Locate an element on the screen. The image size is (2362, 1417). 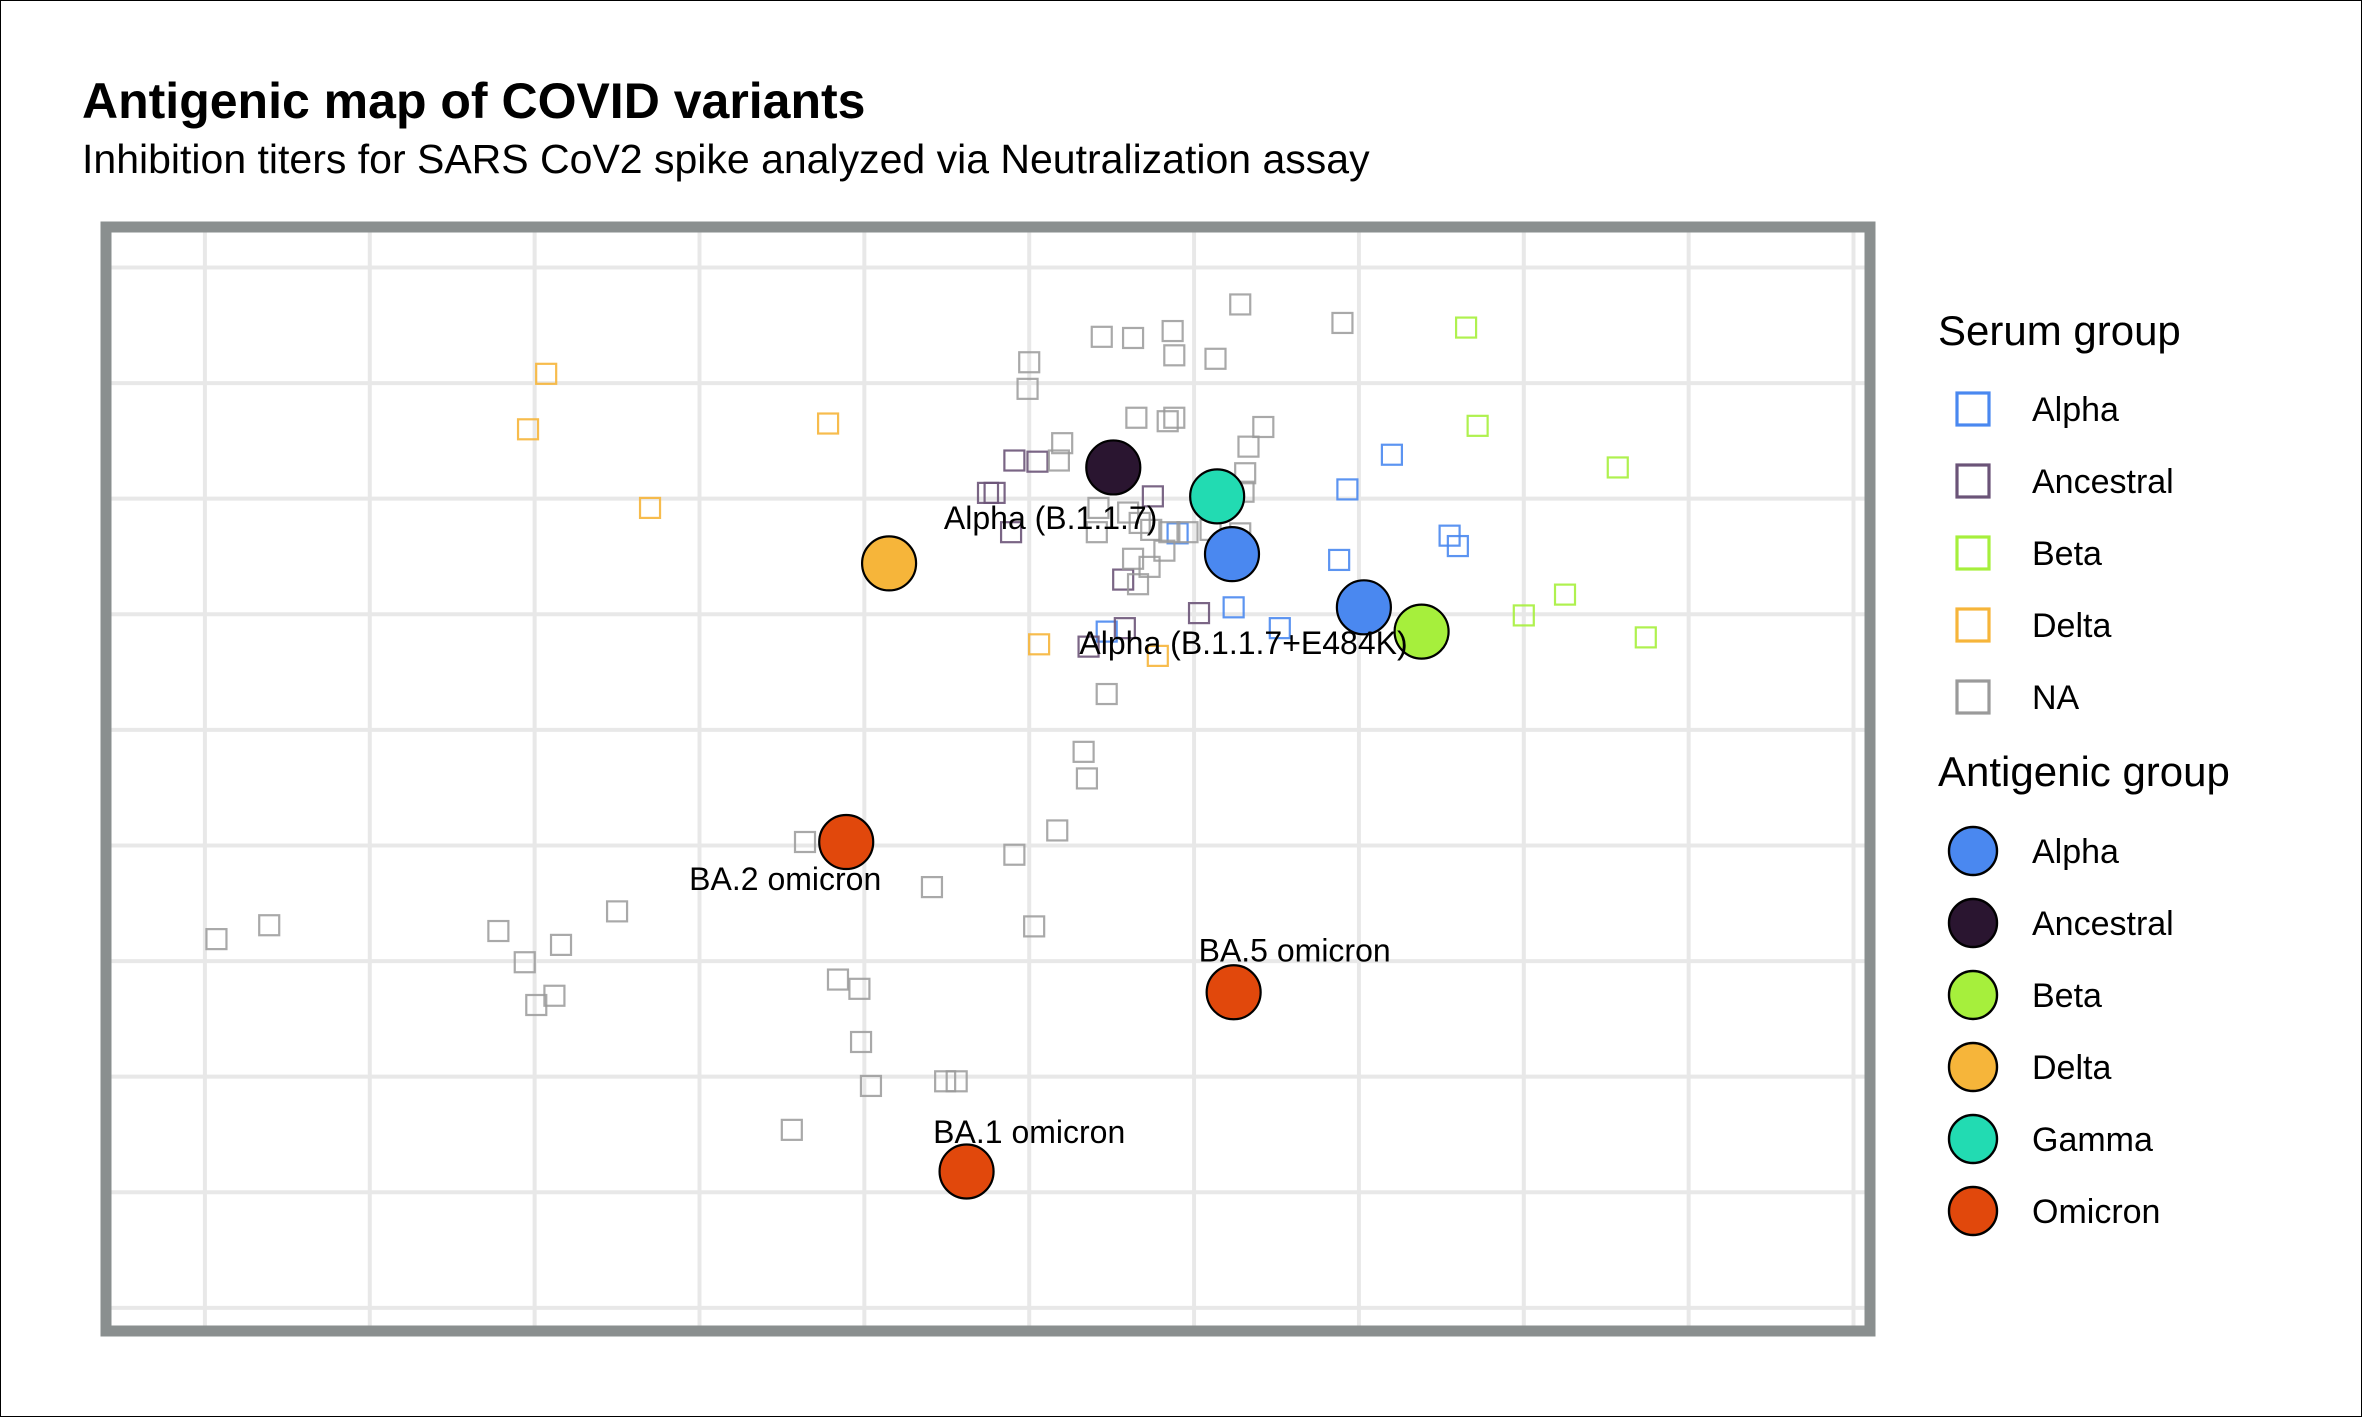
antigen-point-ancestral is located at coordinates (1113, 467).